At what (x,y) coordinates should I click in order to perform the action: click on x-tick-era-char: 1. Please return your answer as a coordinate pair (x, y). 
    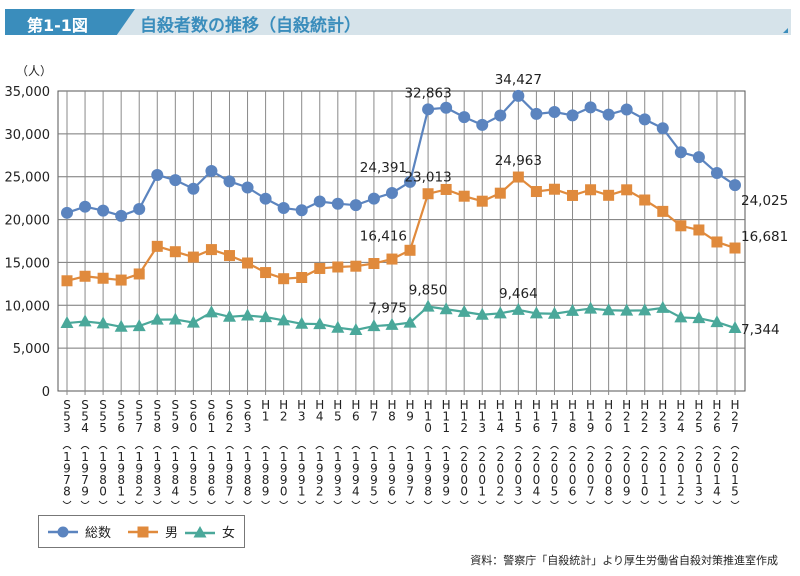
    Looking at the image, I should click on (627, 428).